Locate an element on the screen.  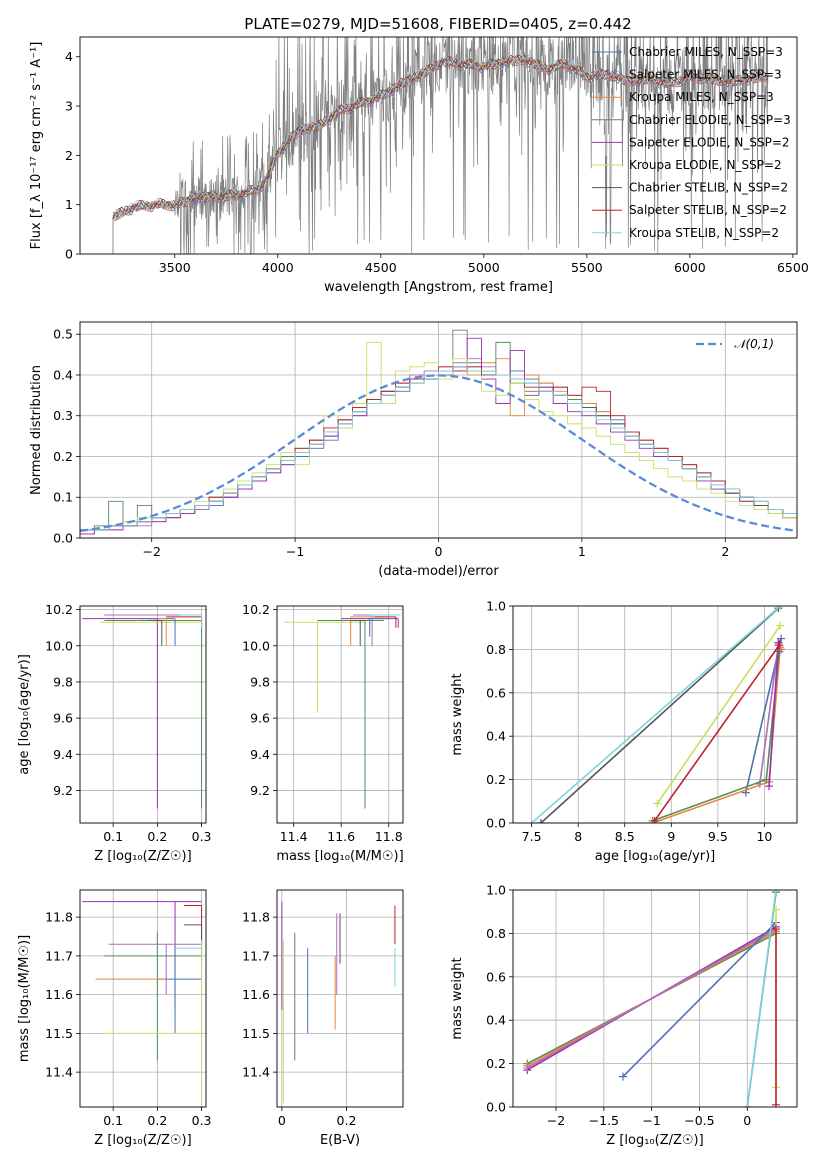
y-tick-label: 0.5 is located at coordinates (63, 334).